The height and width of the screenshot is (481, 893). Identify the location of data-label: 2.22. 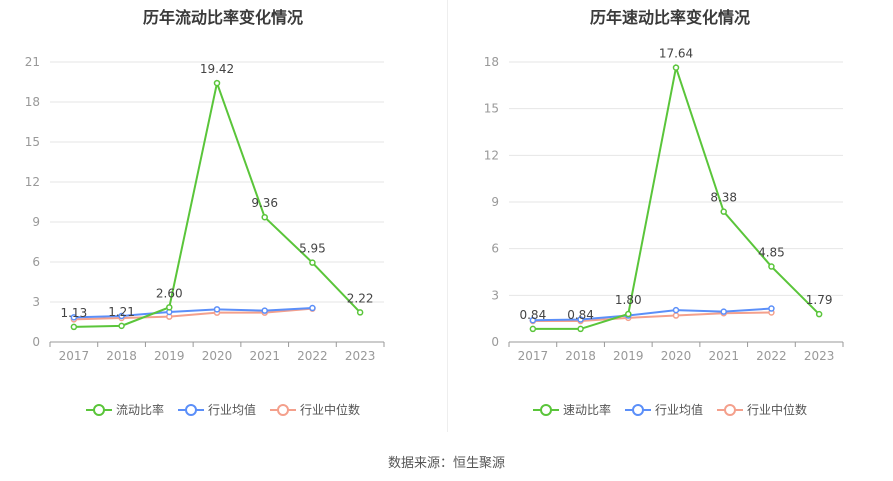
(360, 298).